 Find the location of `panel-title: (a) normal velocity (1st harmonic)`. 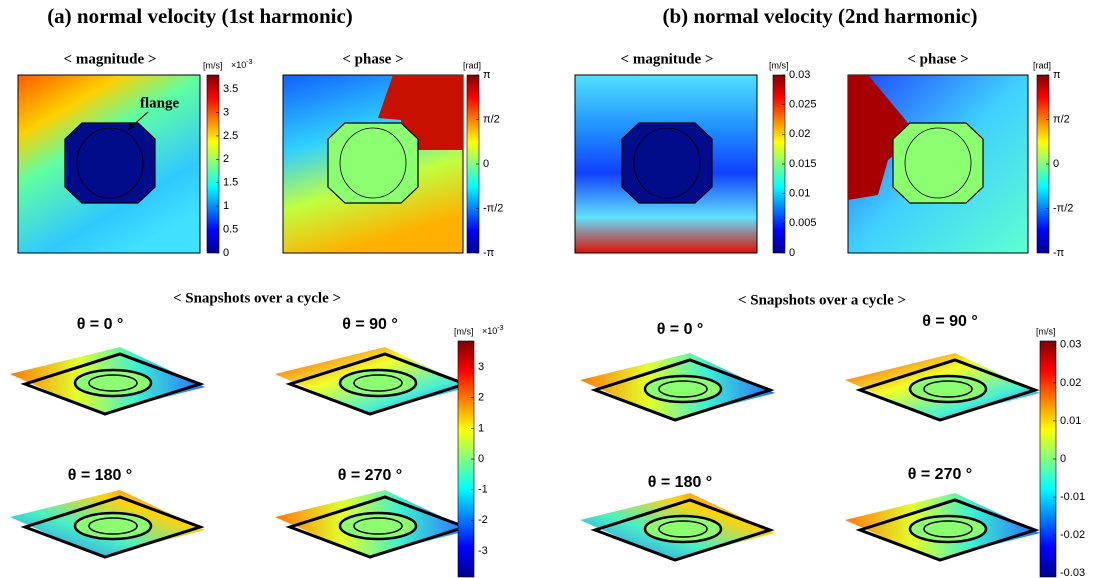

panel-title: (a) normal velocity (1st harmonic) is located at coordinates (200, 16).